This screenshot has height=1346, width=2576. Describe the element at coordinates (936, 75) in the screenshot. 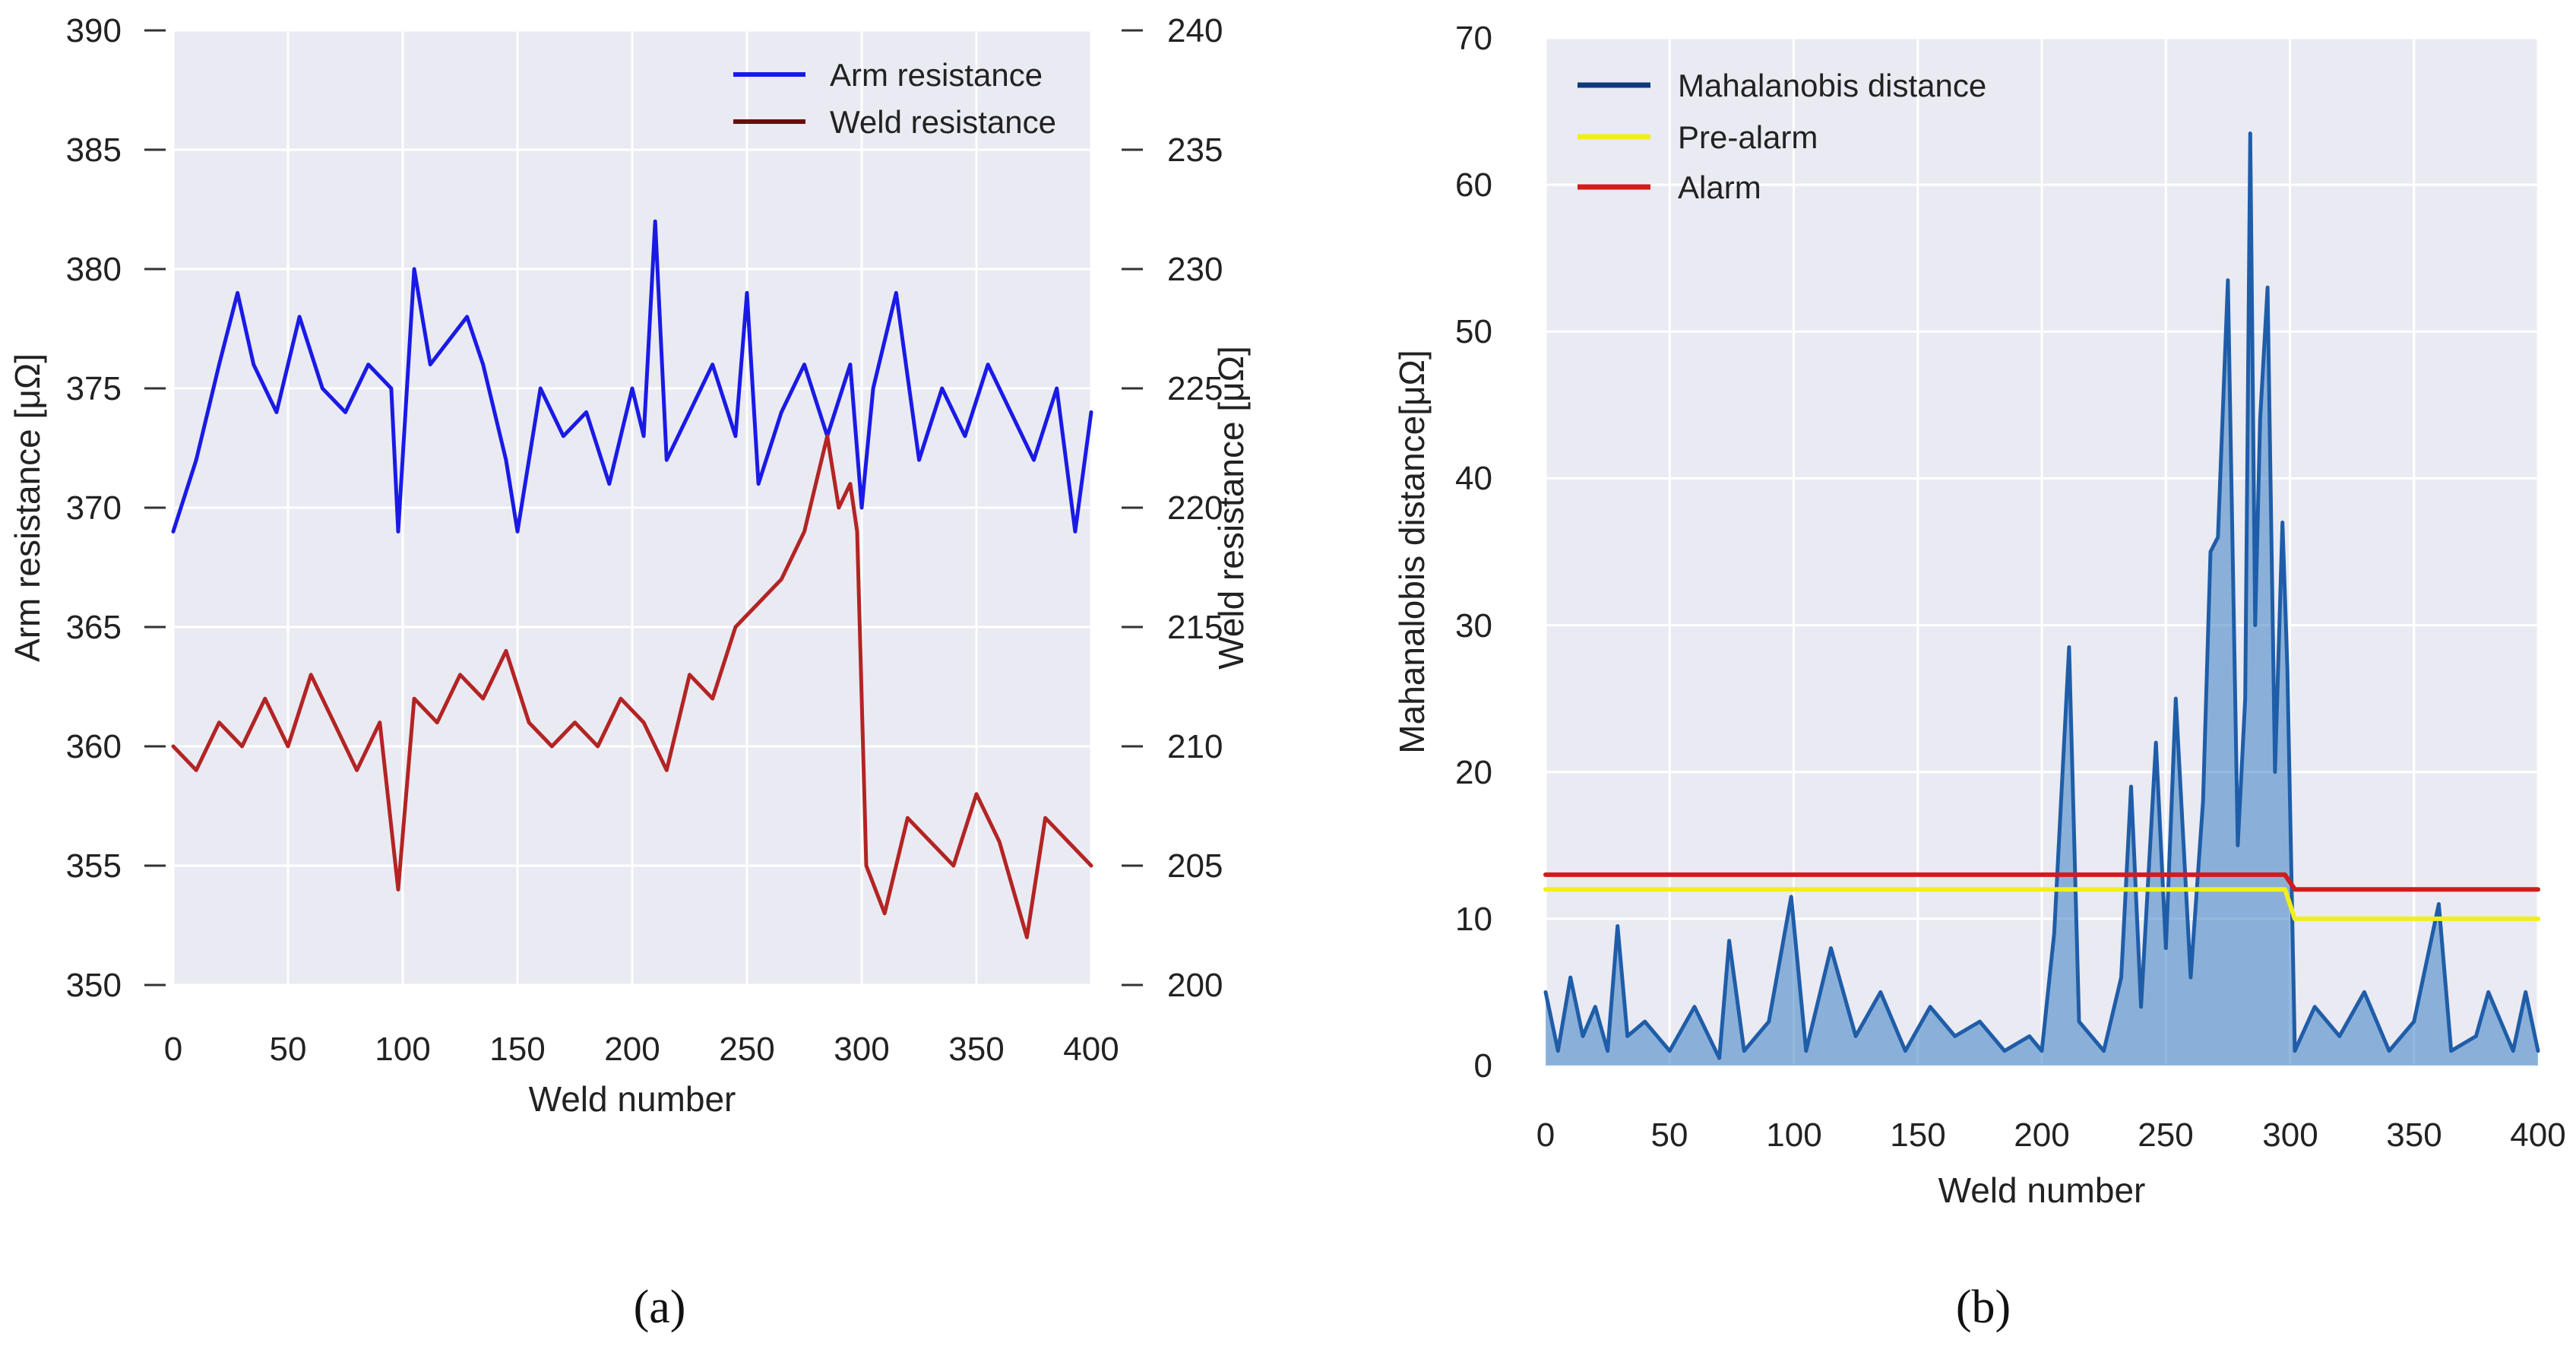

I see `a-legend-label-arm: Arm resistance` at that location.